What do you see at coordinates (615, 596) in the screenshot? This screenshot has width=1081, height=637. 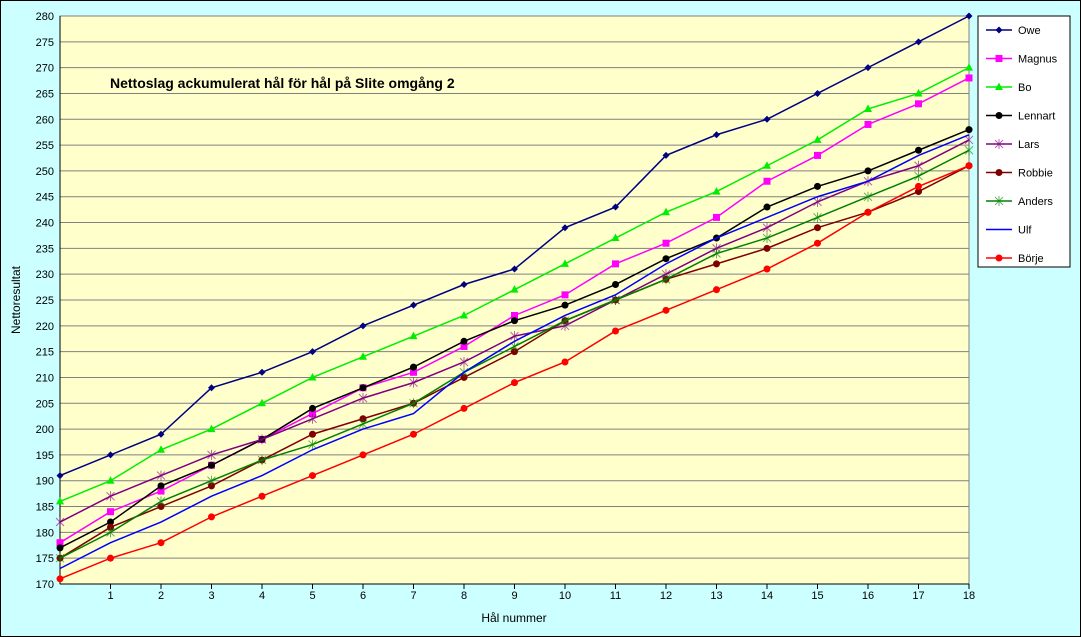 I see `x-tick-label: 11` at bounding box center [615, 596].